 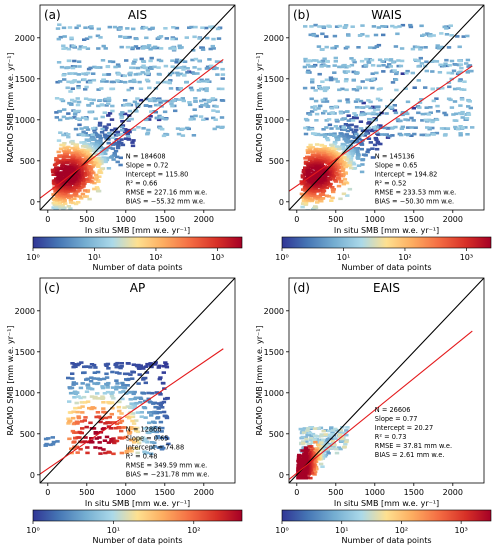 I want to click on x-tick-label: 0, so click(x=47, y=492).